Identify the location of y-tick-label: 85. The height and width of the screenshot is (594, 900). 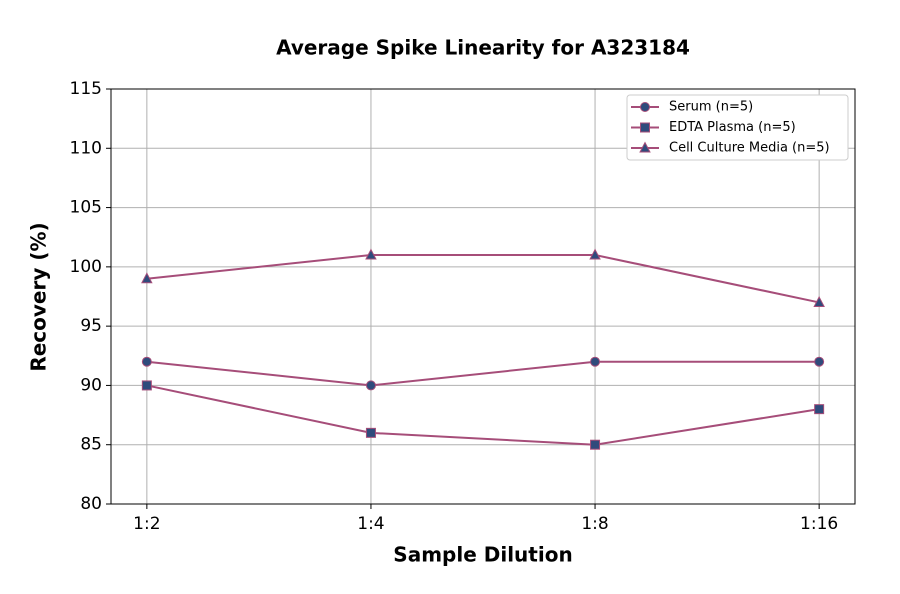
(91, 445).